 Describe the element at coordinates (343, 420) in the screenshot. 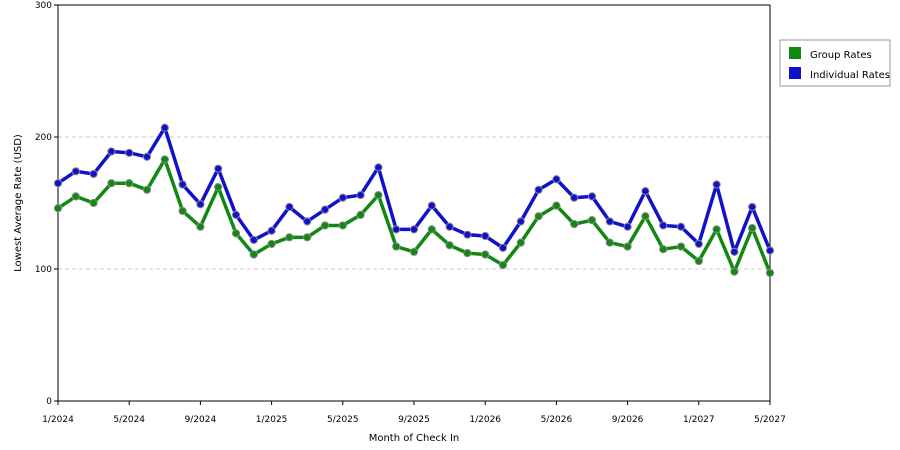

I see `x-tick-label: 5/2025` at that location.